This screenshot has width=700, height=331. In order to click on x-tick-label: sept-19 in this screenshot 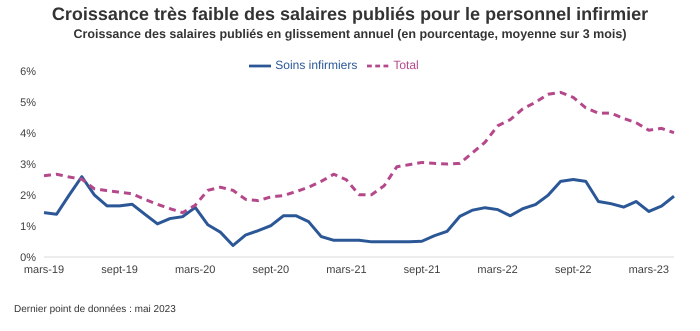, I will do `click(119, 270)`.